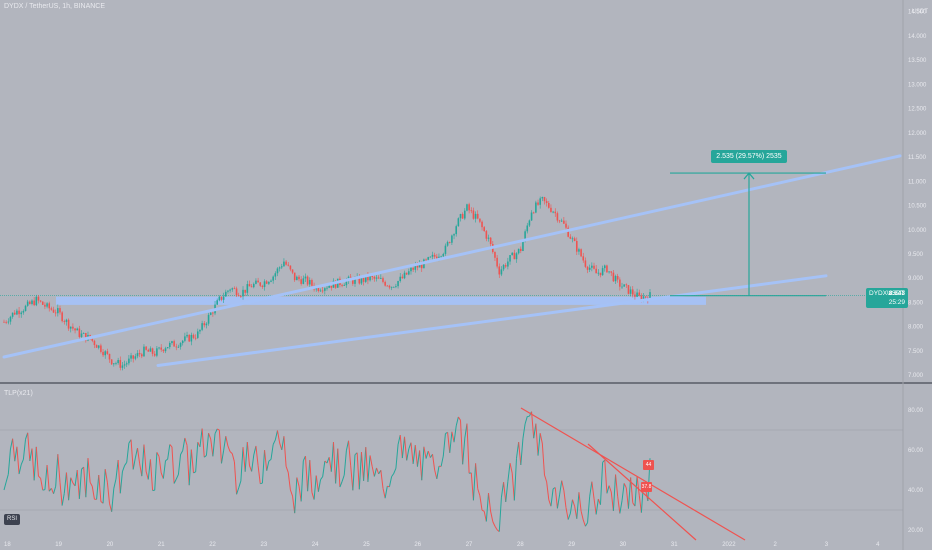 Image resolution: width=932 pixels, height=550 pixels. What do you see at coordinates (917, 110) in the screenshot?
I see `y-tick-label: 12.500` at bounding box center [917, 110].